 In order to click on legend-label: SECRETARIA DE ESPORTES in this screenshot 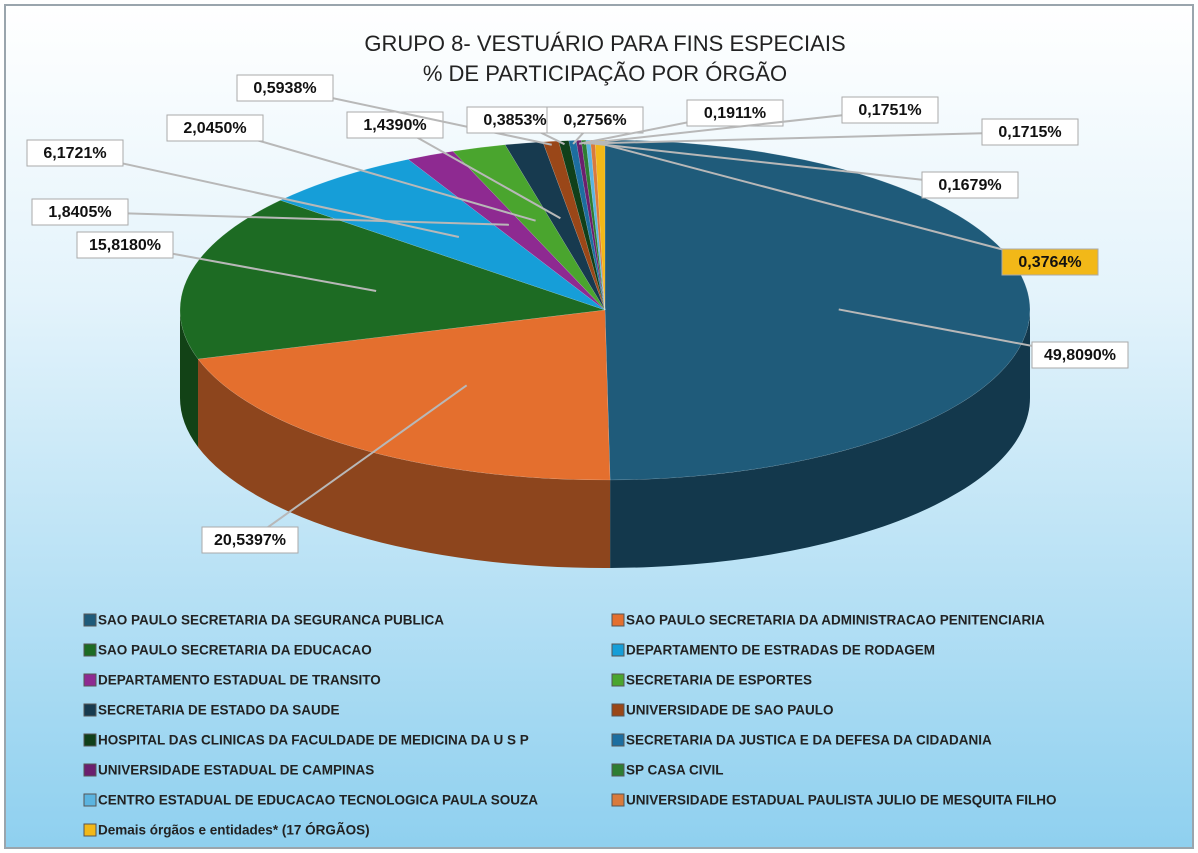, I will do `click(719, 680)`.